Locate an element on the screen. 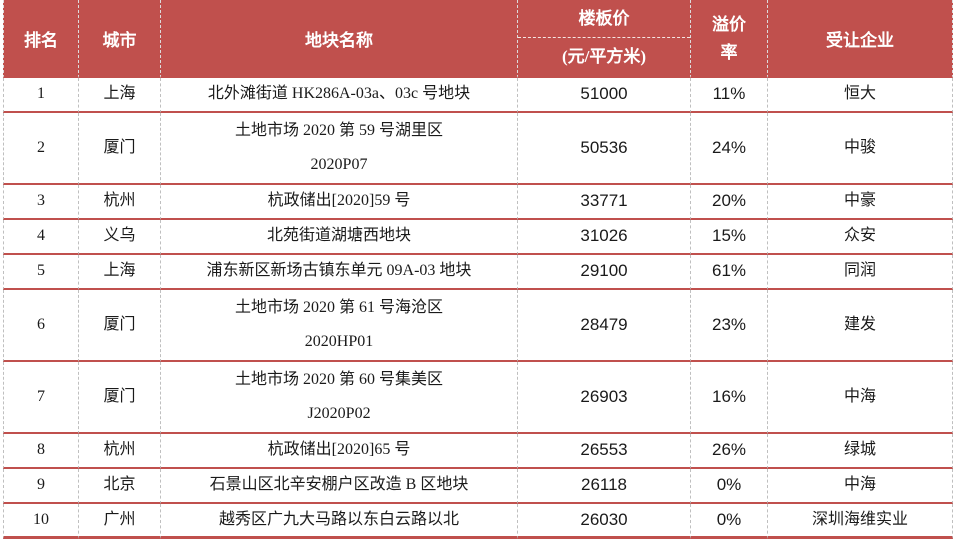 This screenshot has height=554, width=960. cell-price: 26030 is located at coordinates (603, 521).